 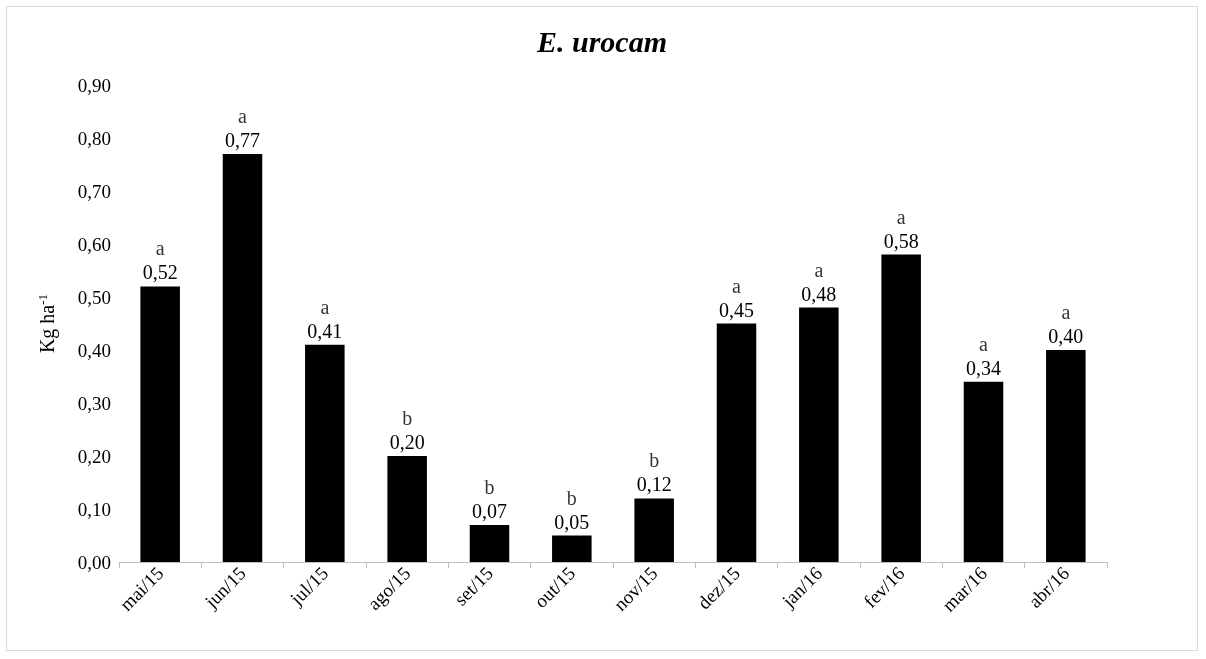 I want to click on y-tick-label: 0,80, so click(x=94, y=138).